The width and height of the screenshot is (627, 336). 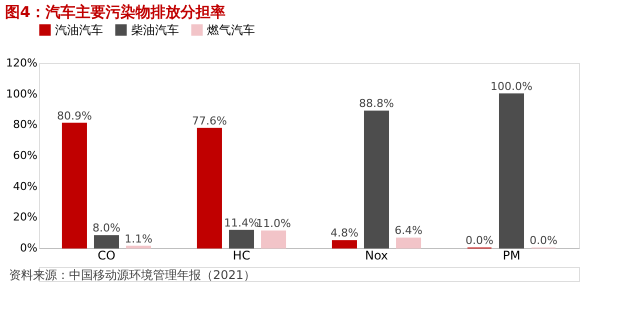 What do you see at coordinates (22, 63) in the screenshot?
I see `y-tick-label: 120%` at bounding box center [22, 63].